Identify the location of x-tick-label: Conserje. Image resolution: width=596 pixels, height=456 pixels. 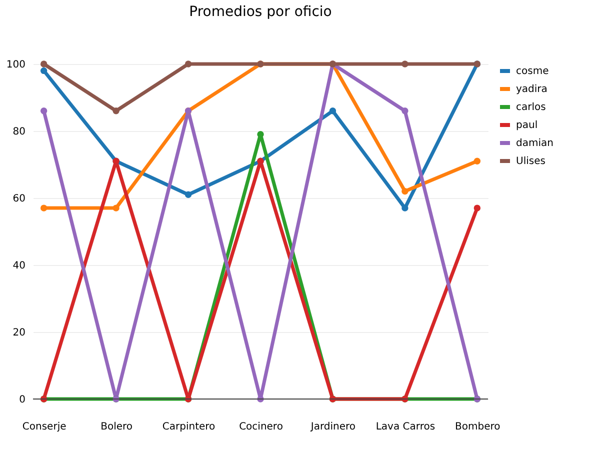
(44, 427).